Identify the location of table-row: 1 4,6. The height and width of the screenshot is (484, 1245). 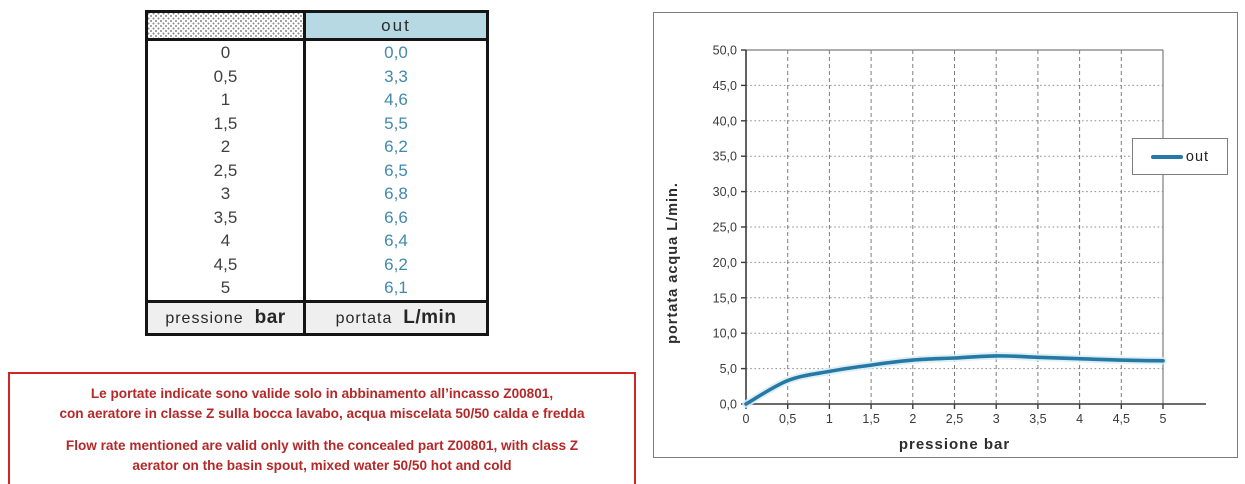
(317, 100).